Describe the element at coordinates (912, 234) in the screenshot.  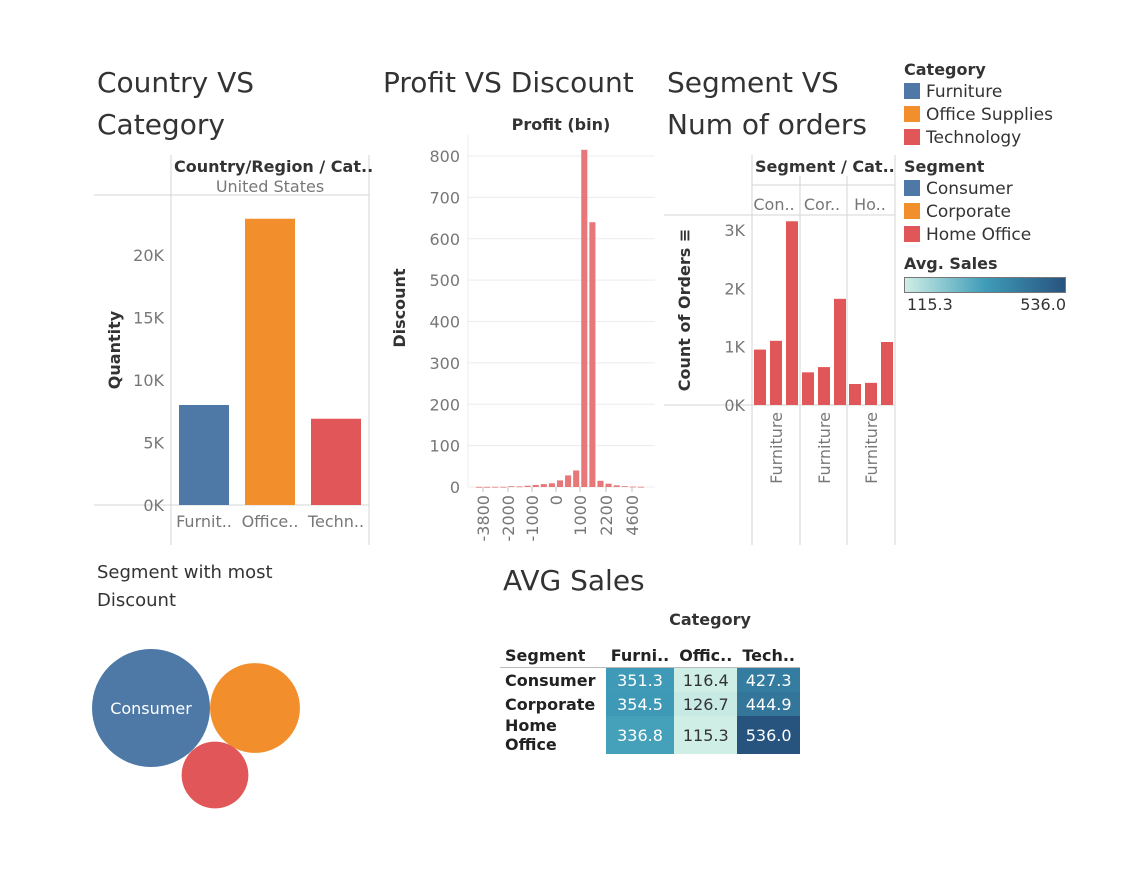
I see `swatch-home-office` at that location.